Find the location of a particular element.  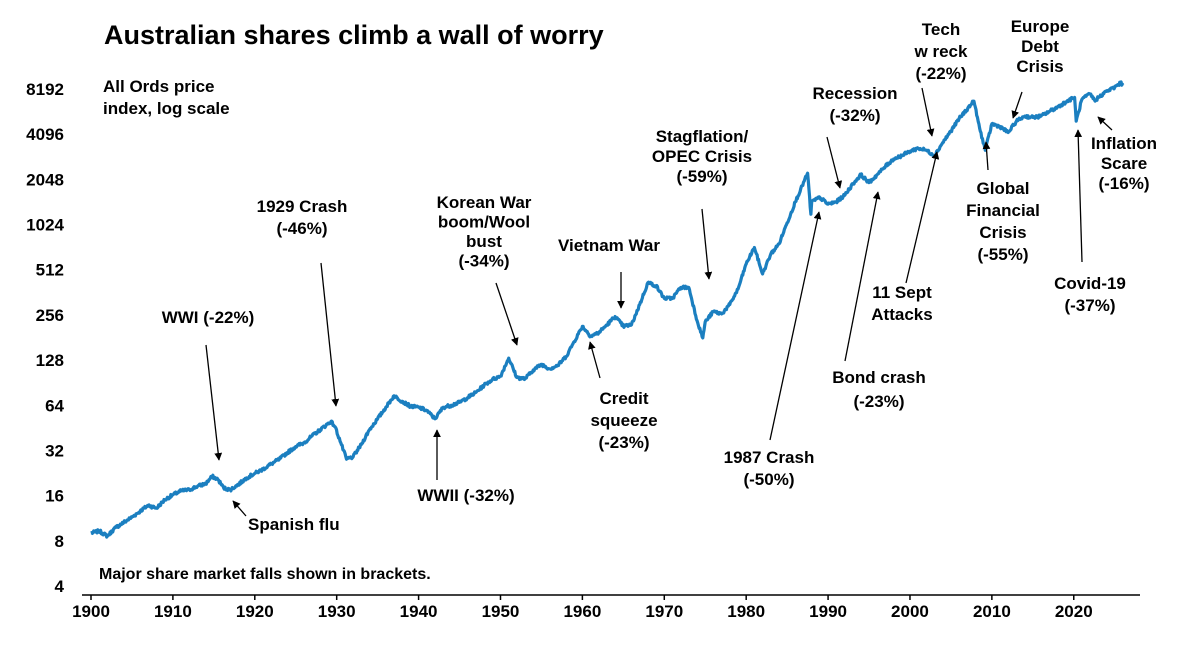

annotation-line: (-46%) is located at coordinates (301, 228).